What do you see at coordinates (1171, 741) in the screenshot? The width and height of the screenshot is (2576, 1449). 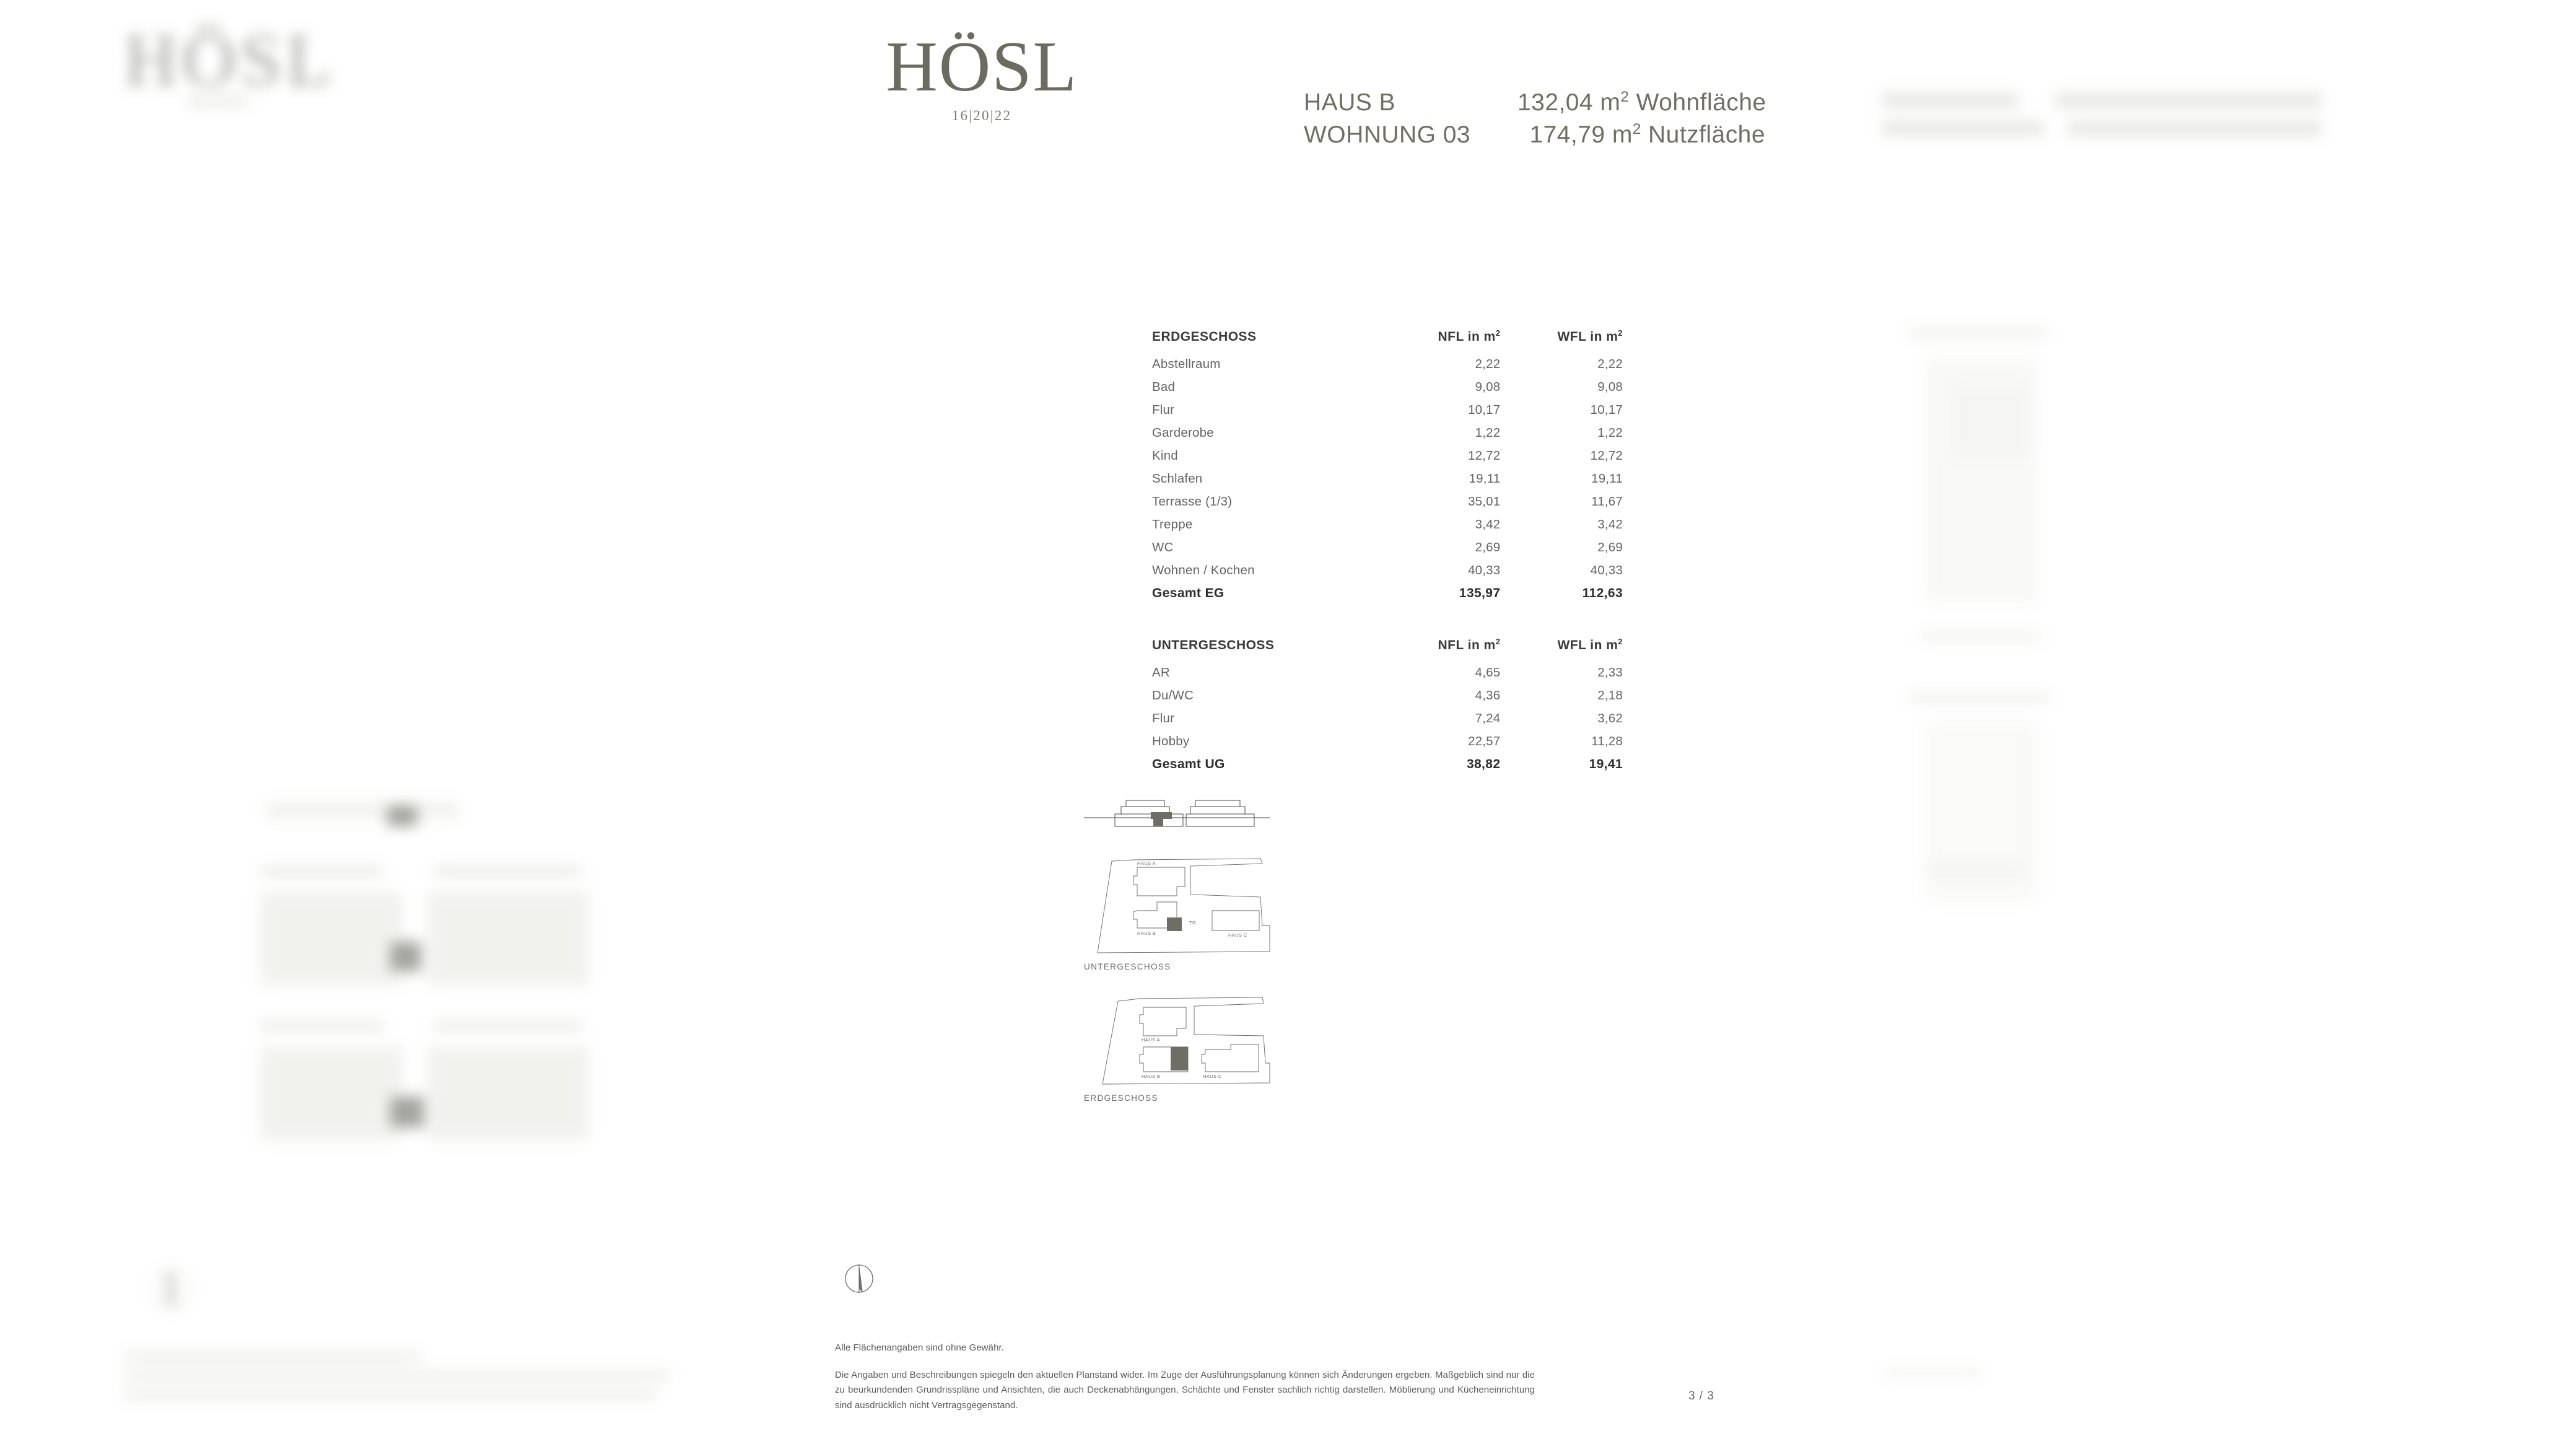 I see `room-name: Hobby` at bounding box center [1171, 741].